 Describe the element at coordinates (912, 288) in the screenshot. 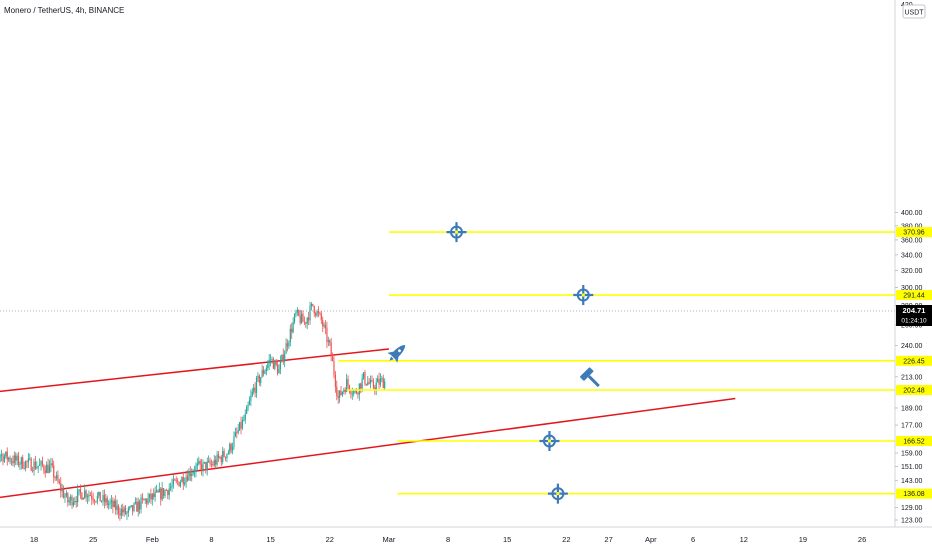

I see `price-tick-label: 300.00` at that location.